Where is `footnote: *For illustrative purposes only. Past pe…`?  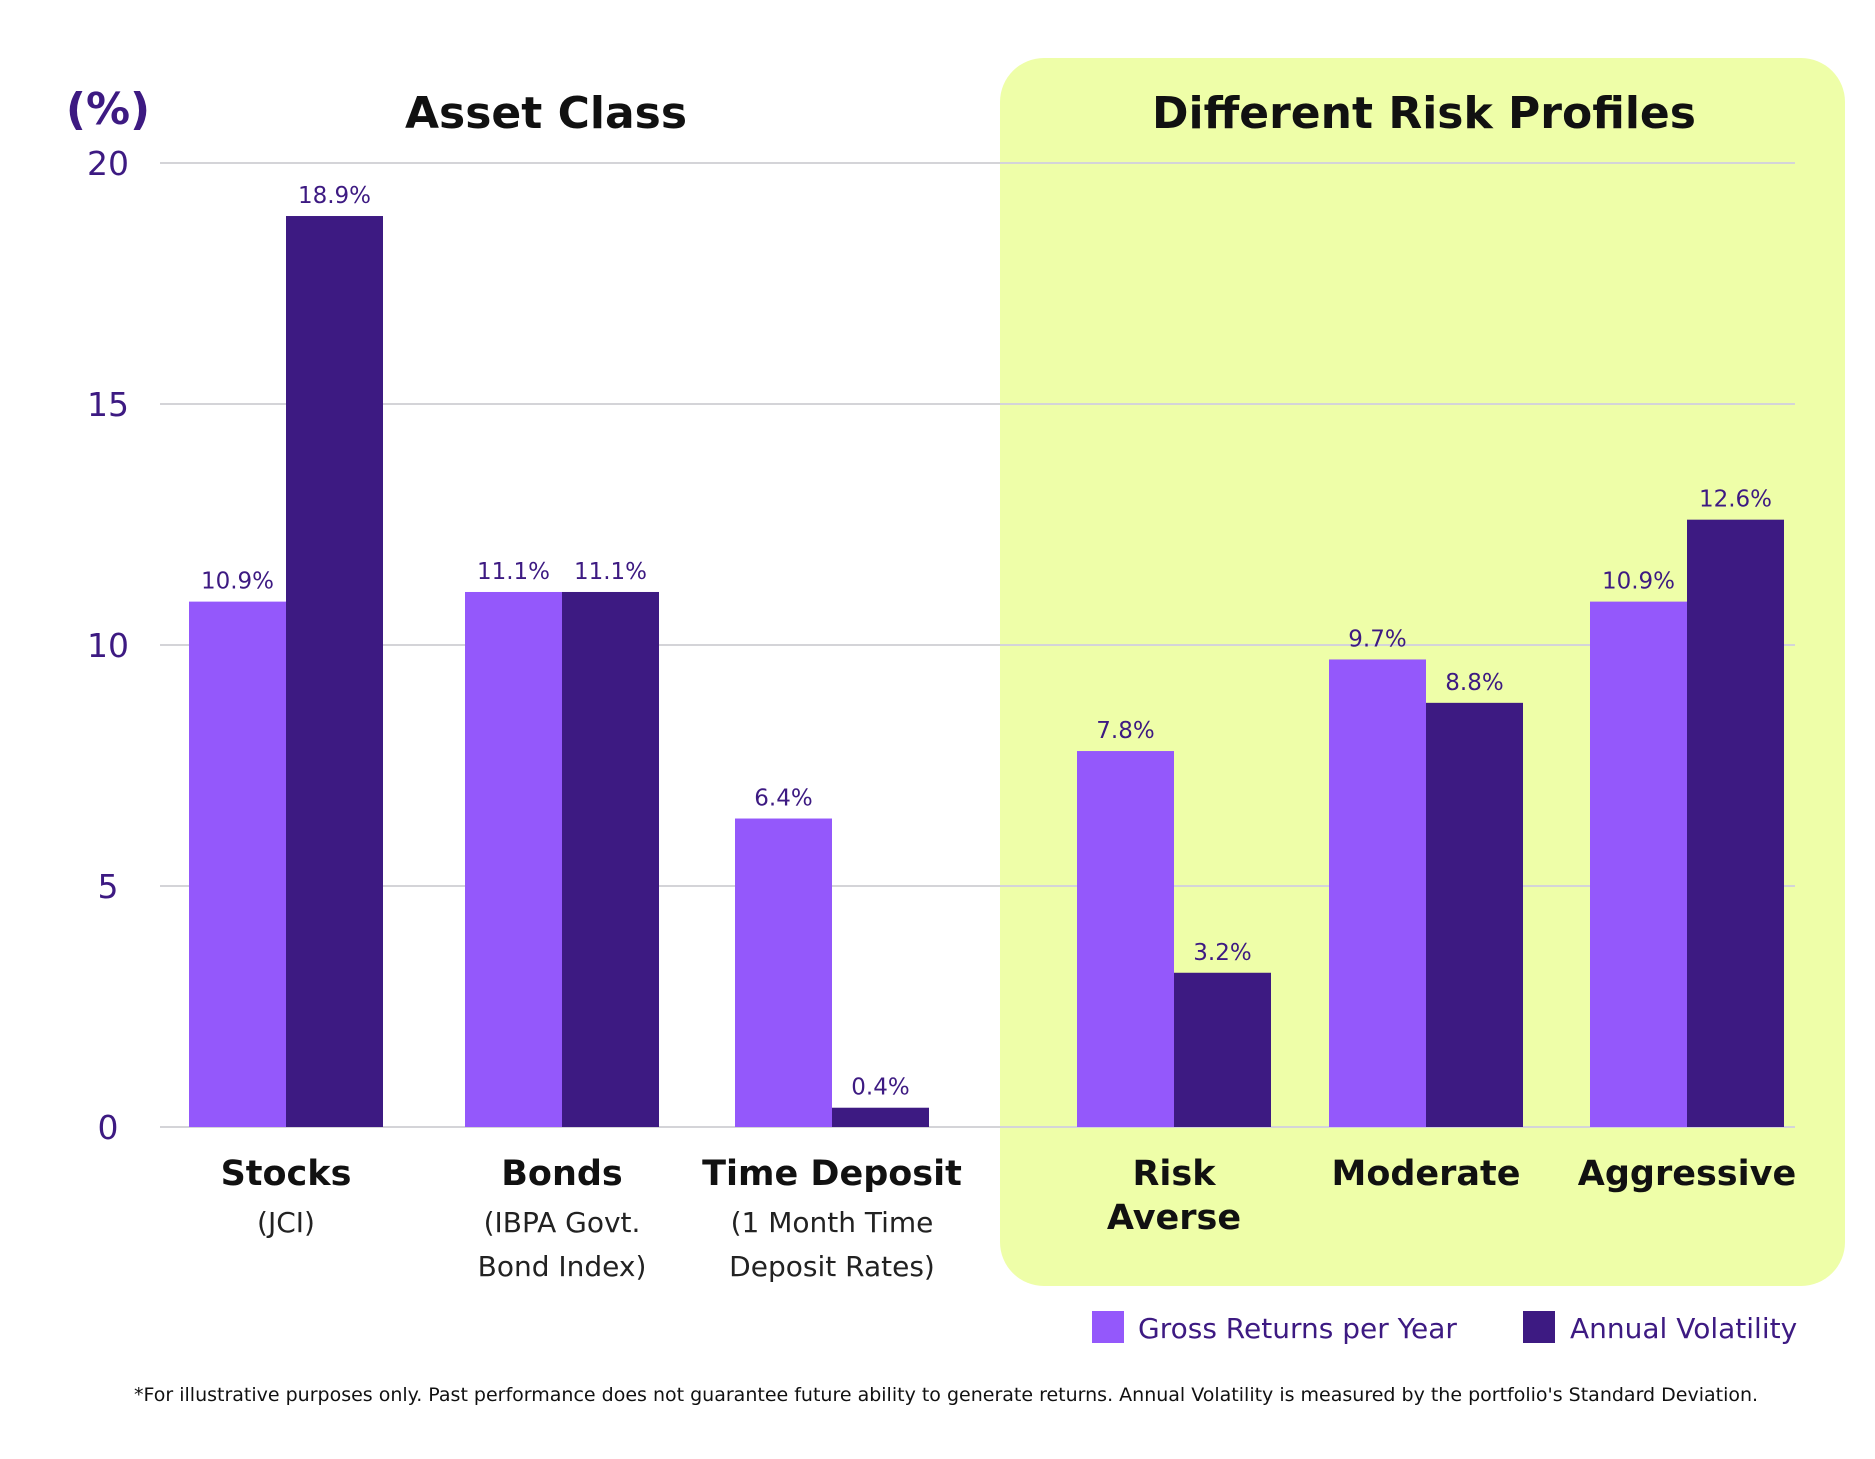
footnote: *For illustrative purposes only. Past pe… is located at coordinates (946, 1395).